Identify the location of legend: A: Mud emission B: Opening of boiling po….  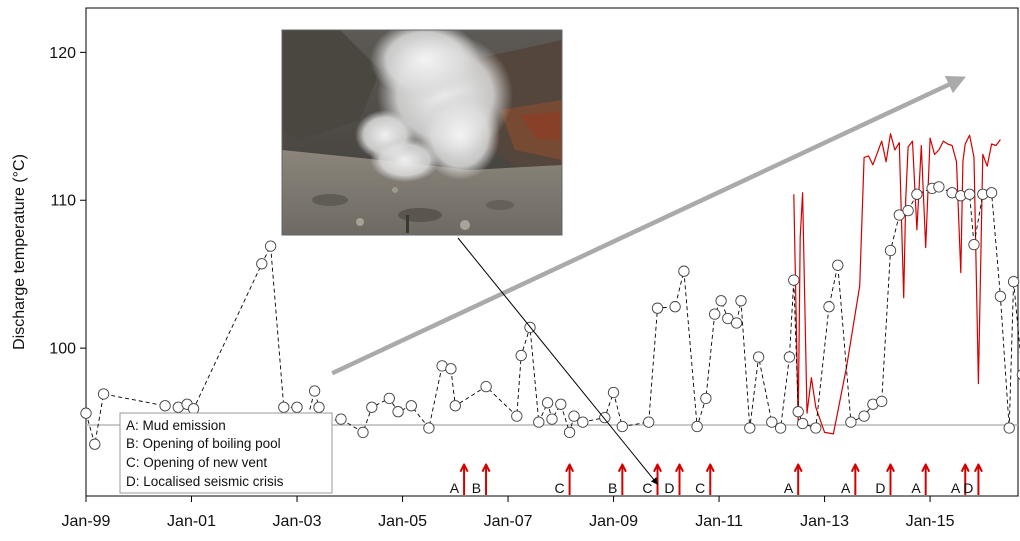
(226, 453).